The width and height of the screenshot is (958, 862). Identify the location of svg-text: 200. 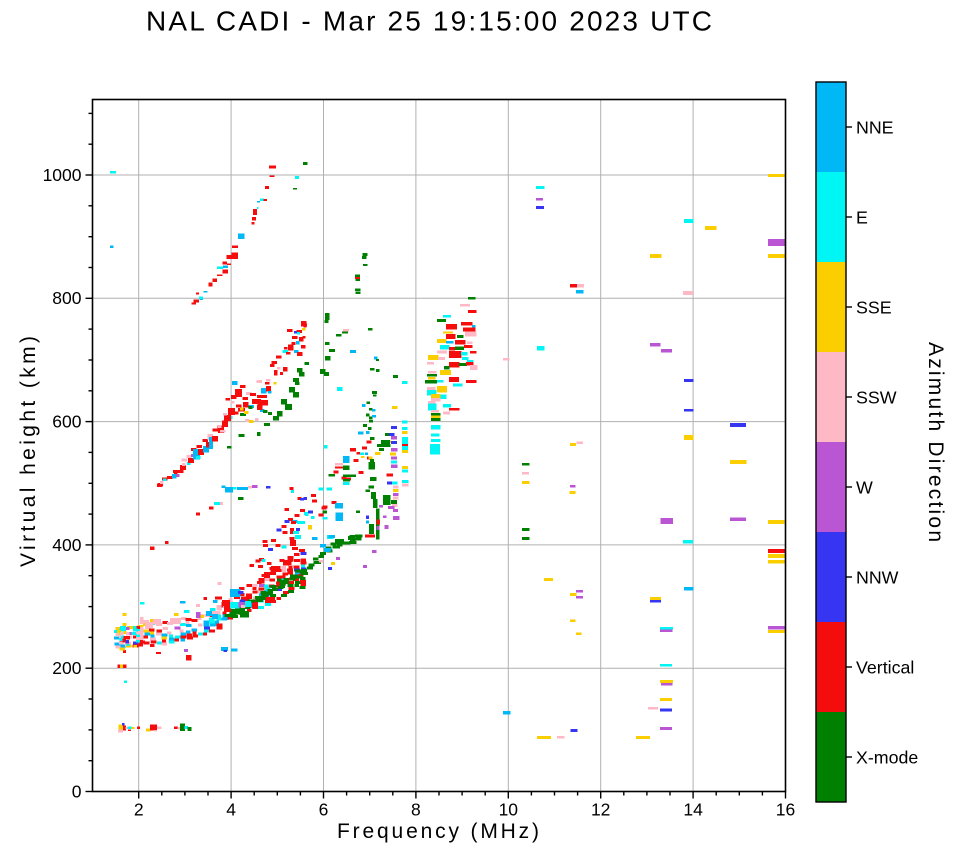
(66, 668).